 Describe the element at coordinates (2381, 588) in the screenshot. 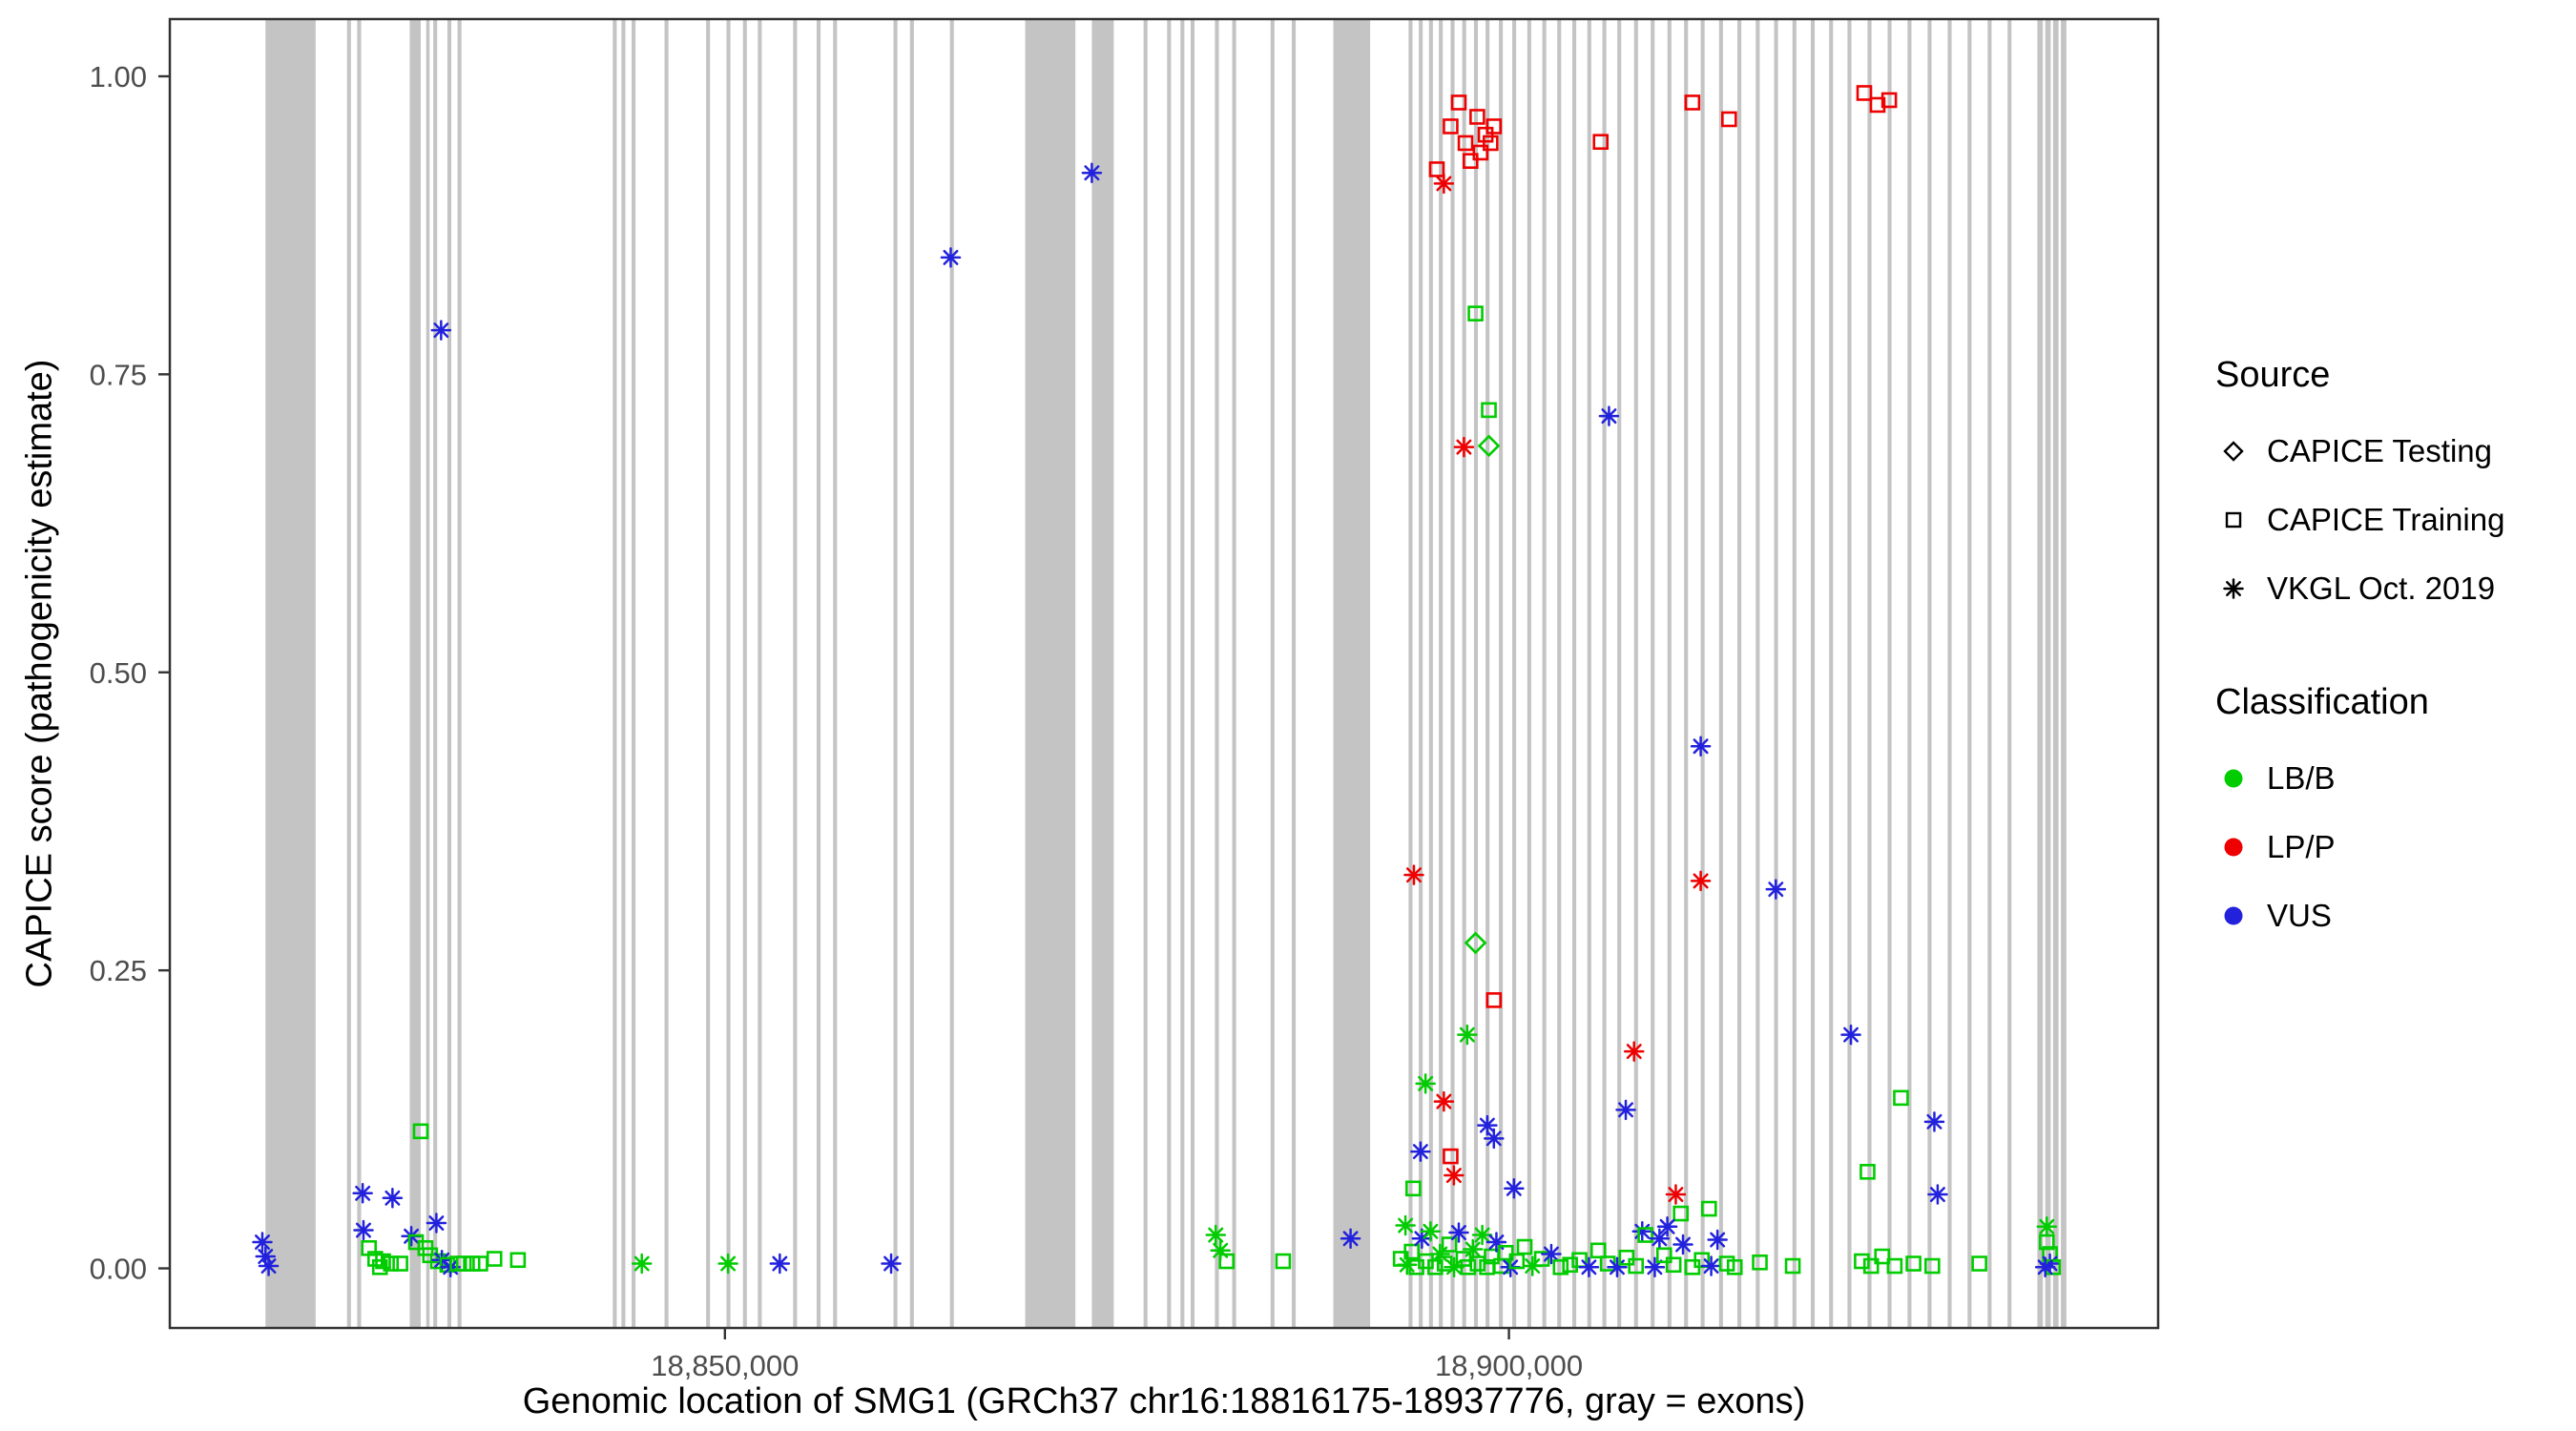

I see `legend-item-label: VKGL Oct. 2019` at that location.